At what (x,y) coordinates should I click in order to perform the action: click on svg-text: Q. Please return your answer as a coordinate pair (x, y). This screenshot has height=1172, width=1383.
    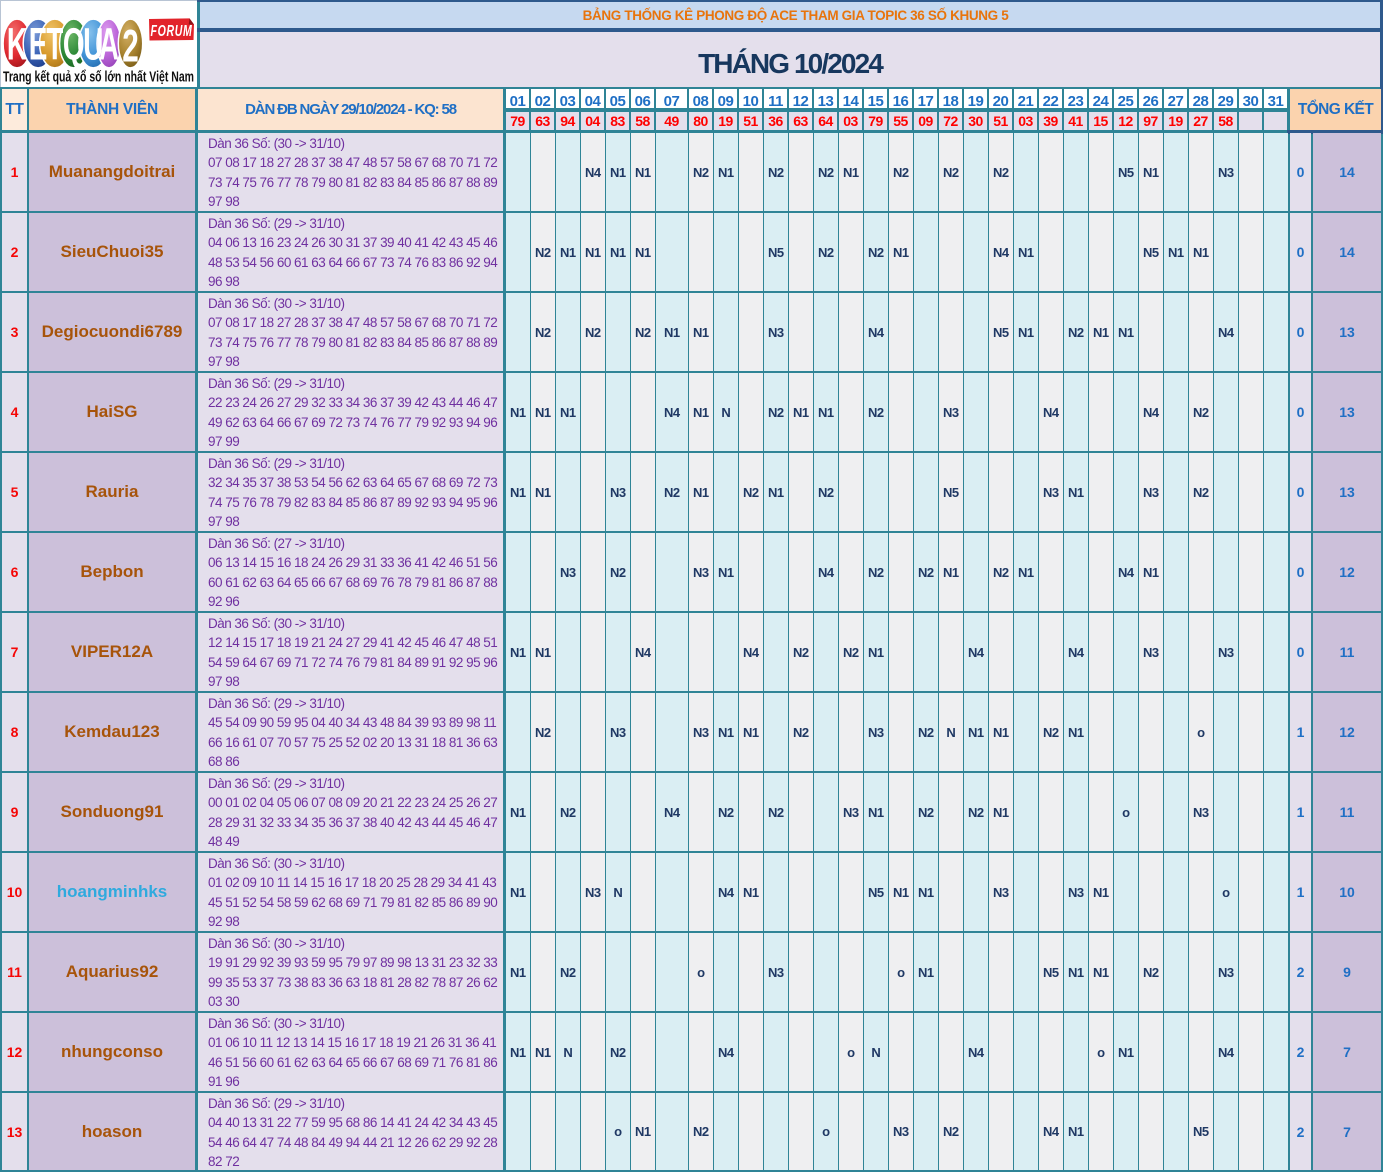
    Looking at the image, I should click on (74, 44).